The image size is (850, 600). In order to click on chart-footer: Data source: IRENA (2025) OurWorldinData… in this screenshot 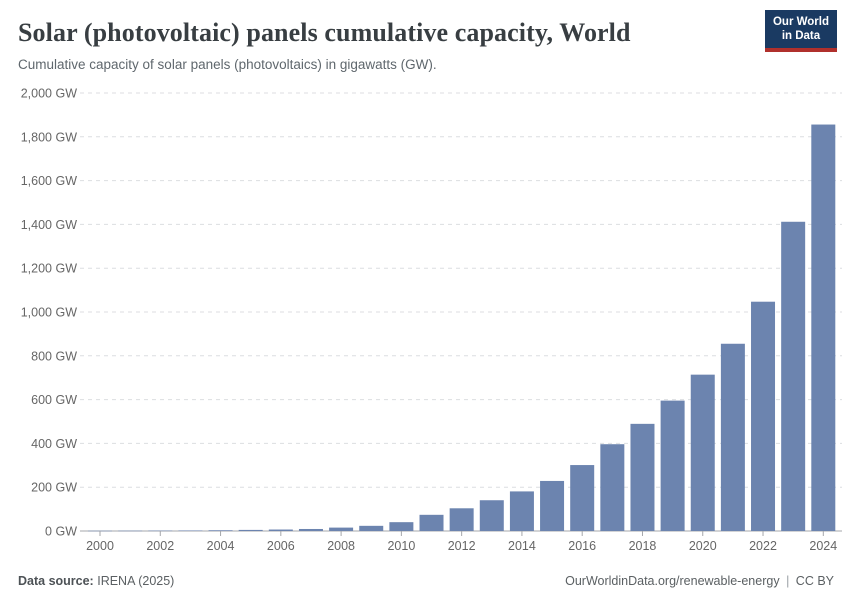, I will do `click(426, 581)`.